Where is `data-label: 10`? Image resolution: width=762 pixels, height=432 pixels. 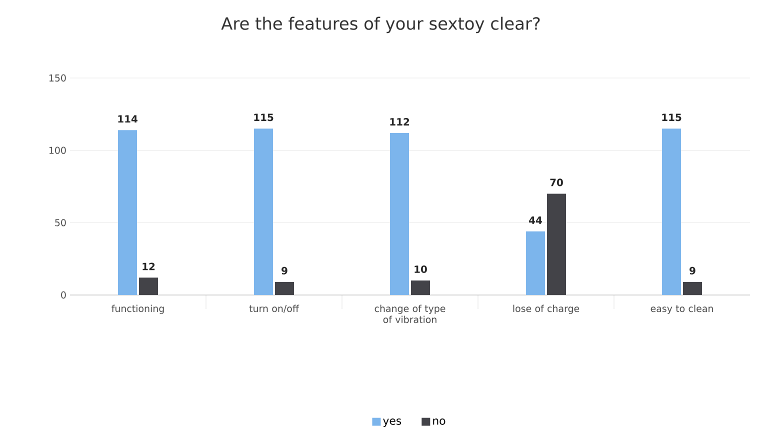
data-label: 10 is located at coordinates (420, 269).